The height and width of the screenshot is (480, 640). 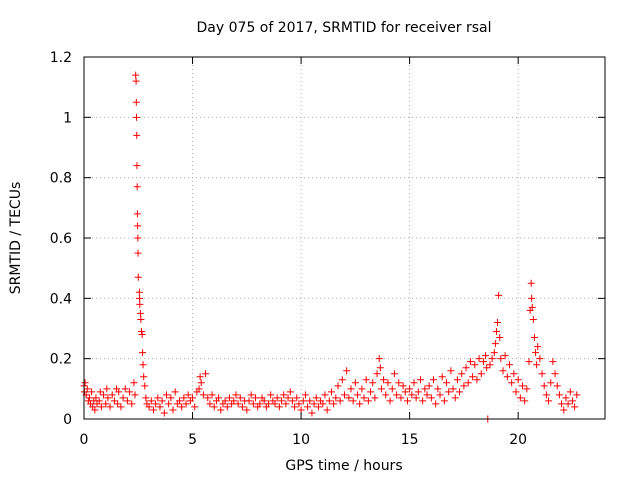 I want to click on y-tick-label: 0.8, so click(x=61, y=179).